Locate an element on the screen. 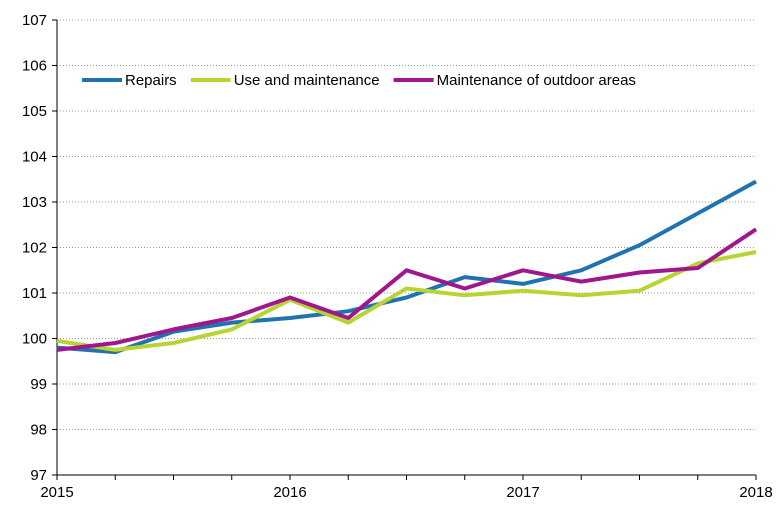 This screenshot has width=783, height=514. y-tick-label: 106 is located at coordinates (34, 66).